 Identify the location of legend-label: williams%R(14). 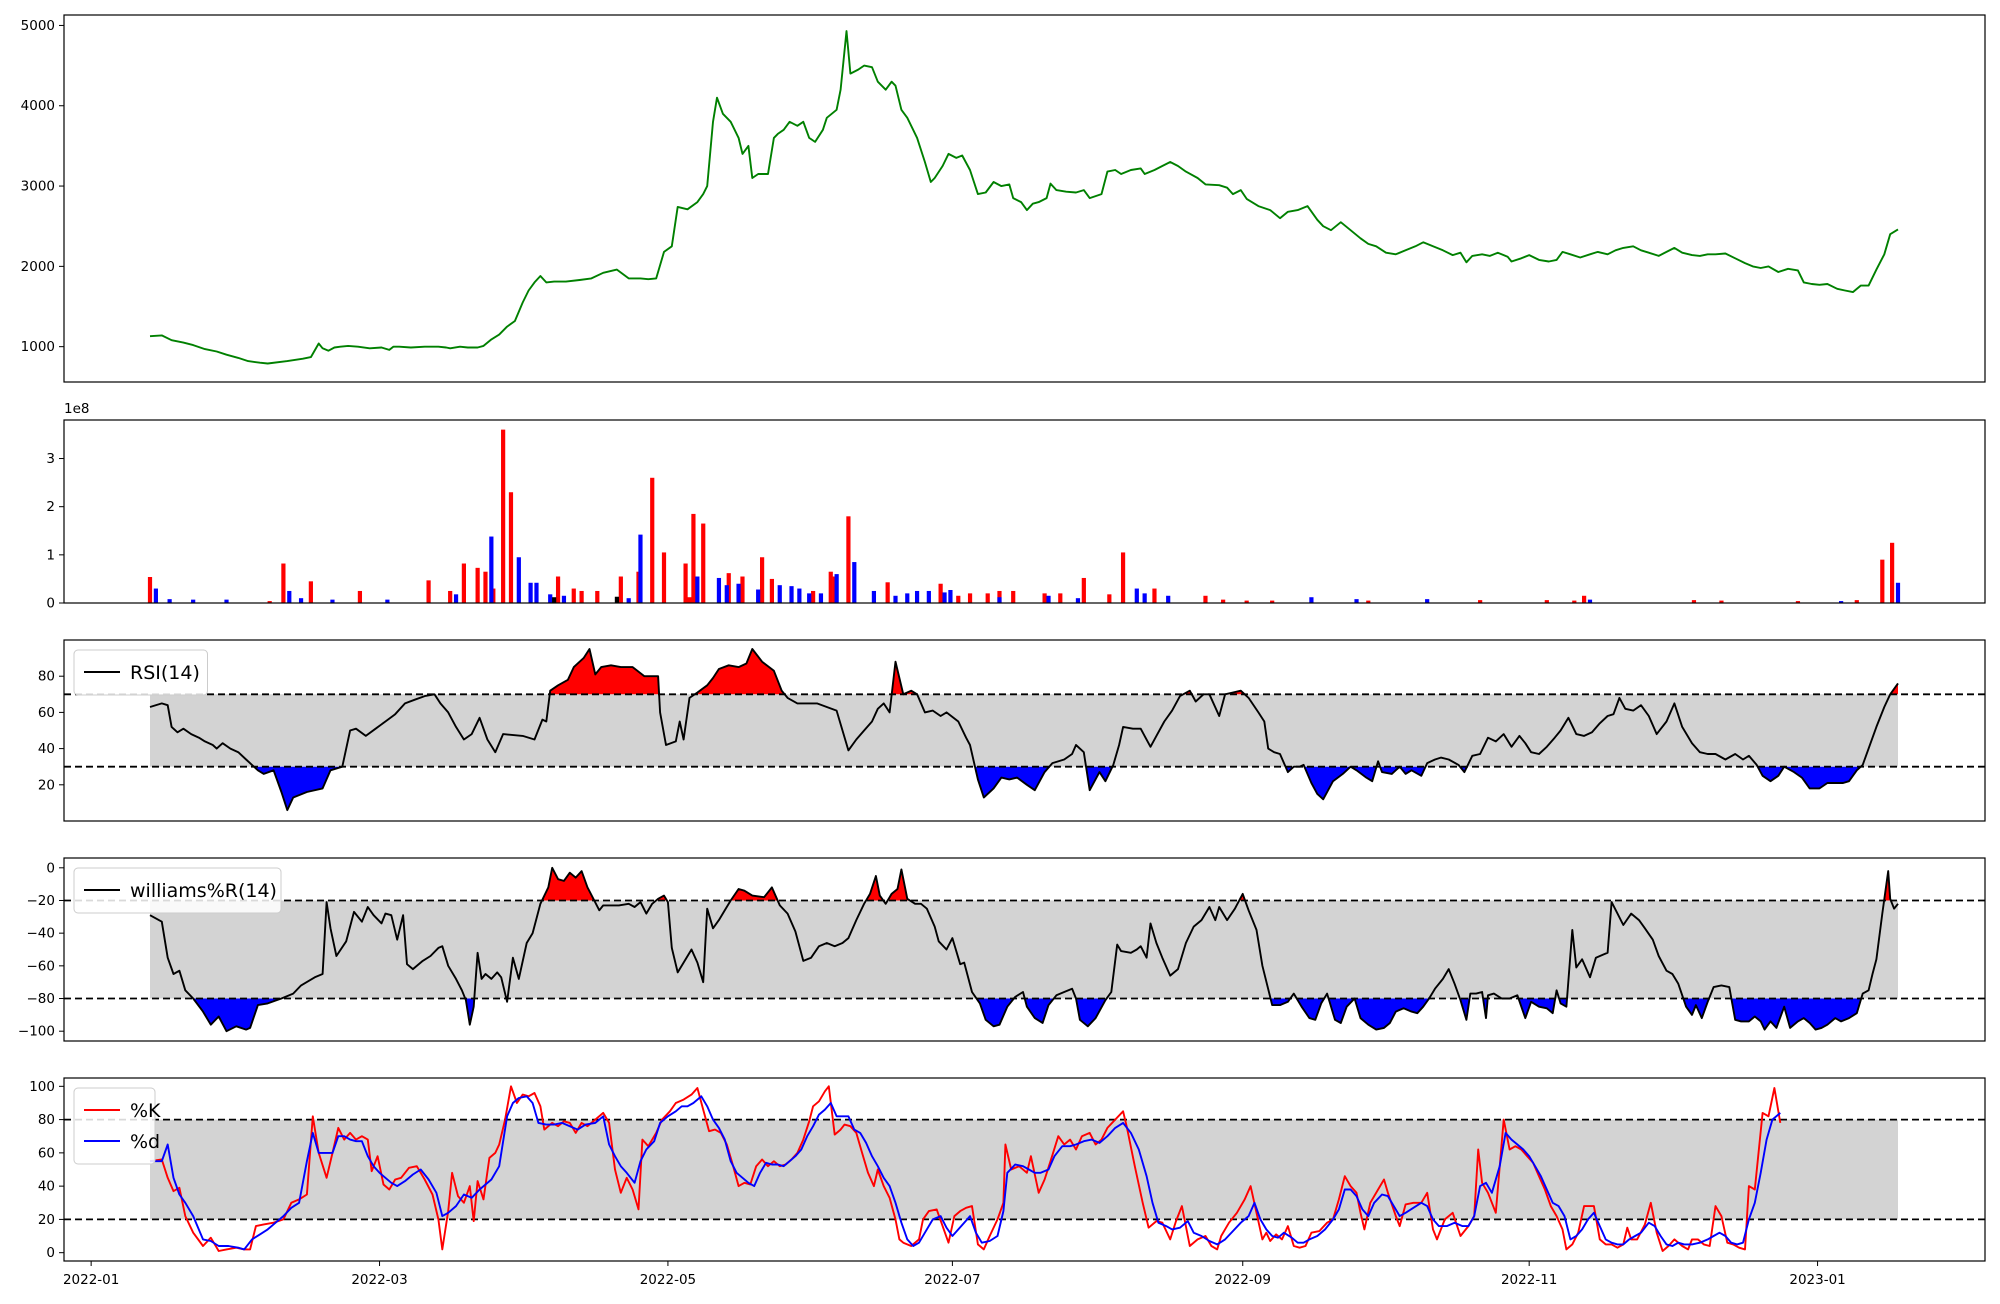
(203, 891).